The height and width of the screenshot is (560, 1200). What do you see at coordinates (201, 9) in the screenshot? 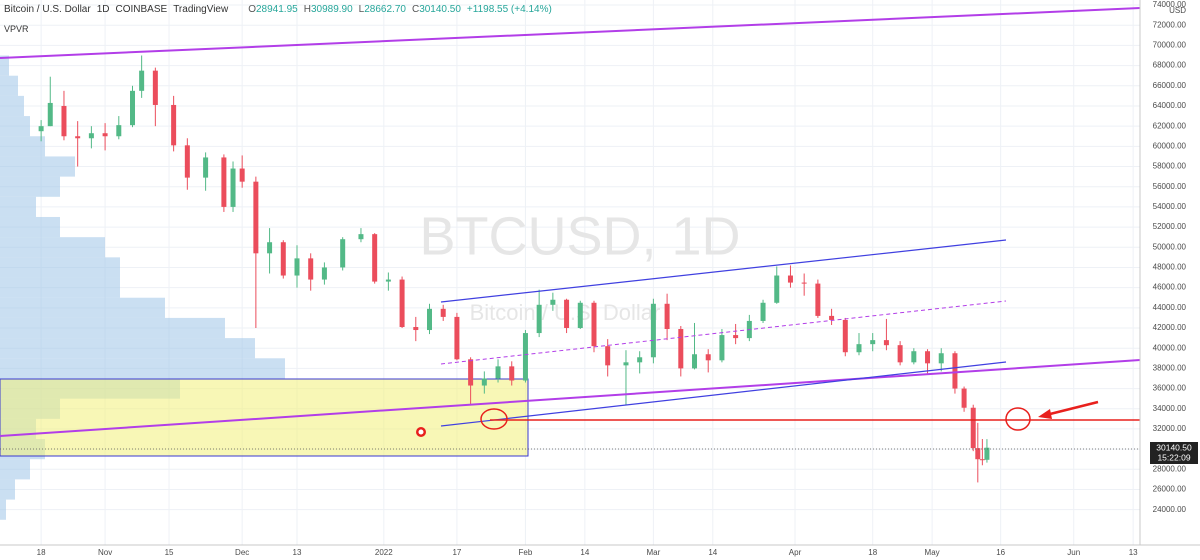
I see `source: TradingView` at bounding box center [201, 9].